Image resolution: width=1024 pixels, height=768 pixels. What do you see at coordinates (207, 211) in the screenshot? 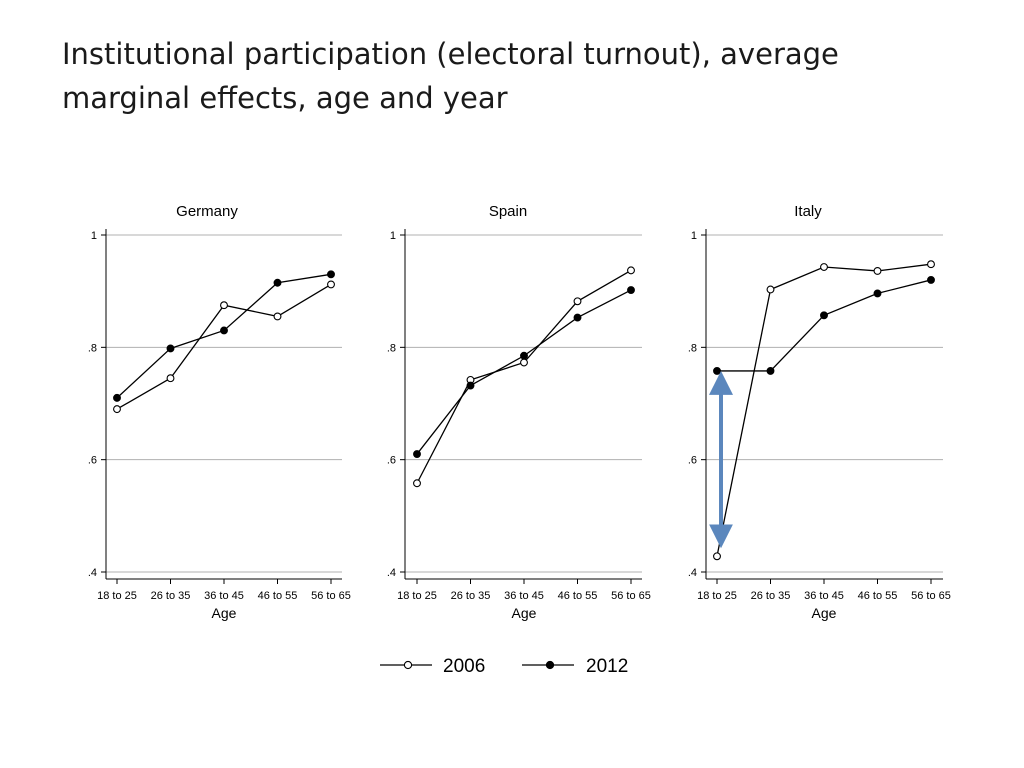
I see `panel-title: Germany` at bounding box center [207, 211].